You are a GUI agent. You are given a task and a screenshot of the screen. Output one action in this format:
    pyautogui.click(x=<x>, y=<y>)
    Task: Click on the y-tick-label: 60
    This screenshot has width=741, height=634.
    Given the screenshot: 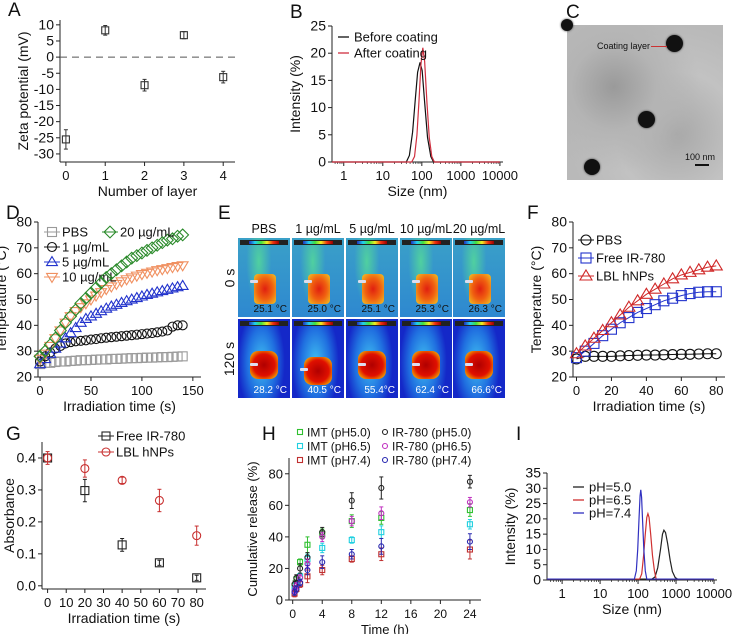 What is the action you would take?
    pyautogui.click(x=24, y=273)
    